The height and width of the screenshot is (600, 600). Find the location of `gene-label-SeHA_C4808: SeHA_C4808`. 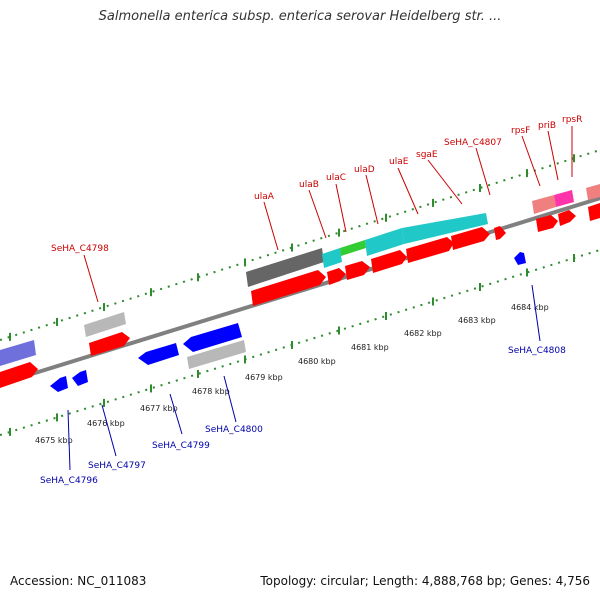

gene-label-SeHA_C4808: SeHA_C4808 is located at coordinates (537, 351).